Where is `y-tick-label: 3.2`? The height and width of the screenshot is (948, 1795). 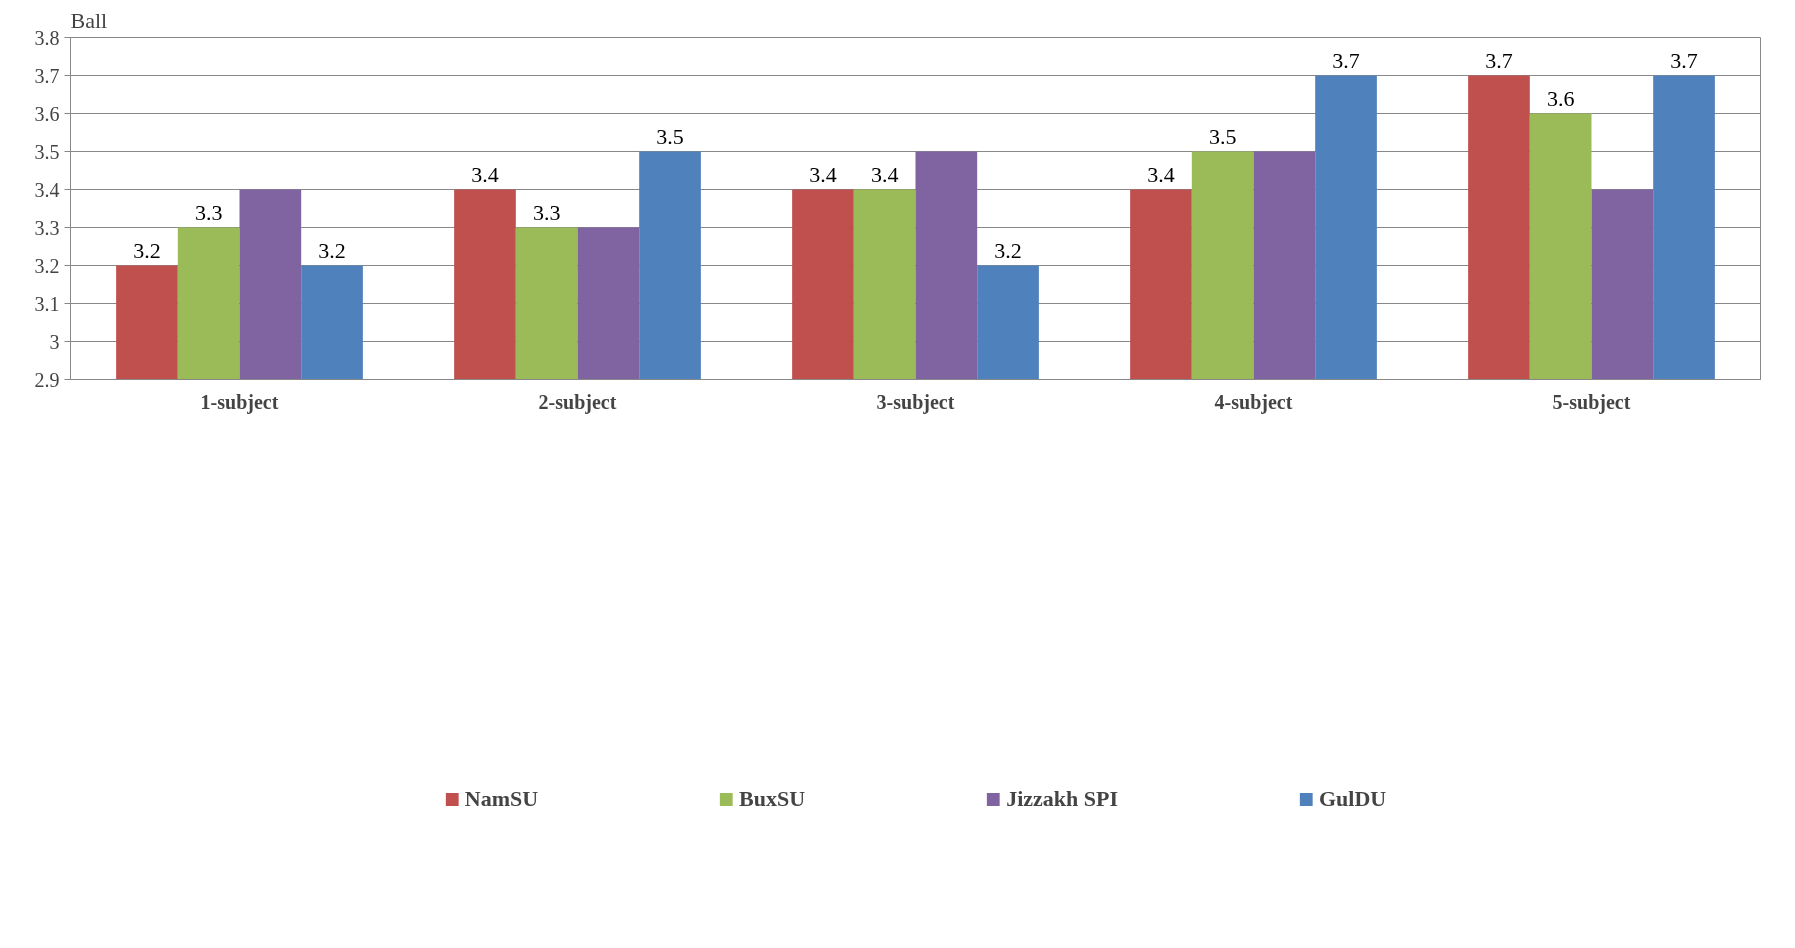 y-tick-label: 3.2 is located at coordinates (47, 265).